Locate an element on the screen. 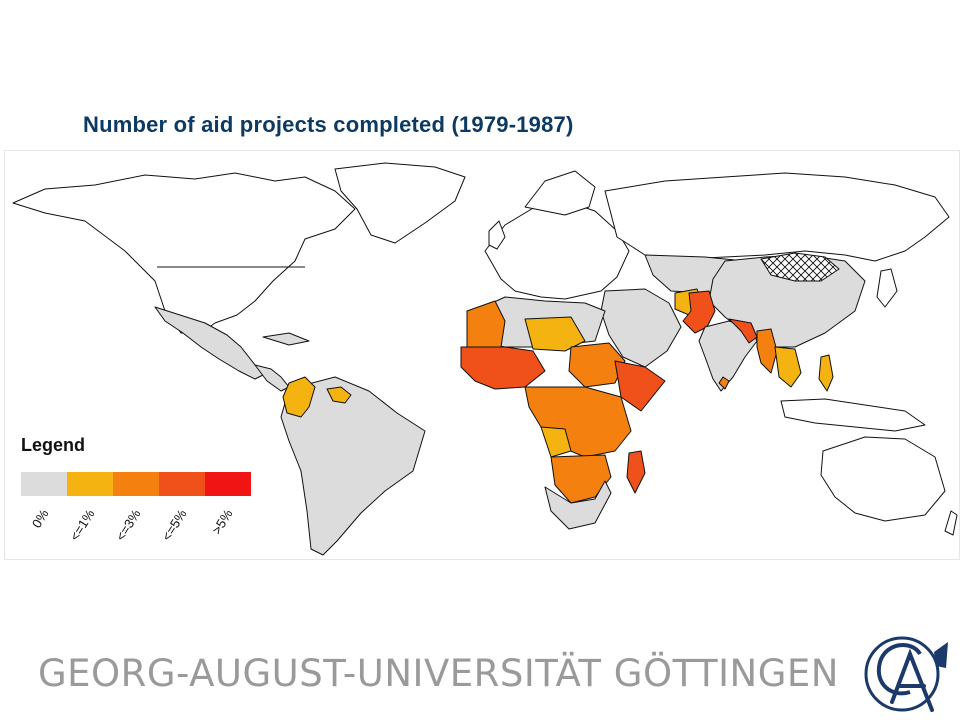 This screenshot has width=960, height=720. west-africa is located at coordinates (503, 368).